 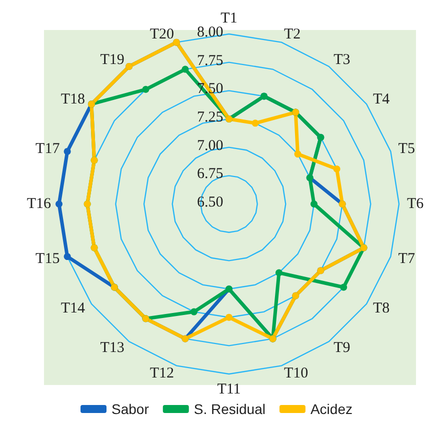 I want to click on spoke-label: T16, so click(x=39, y=204).